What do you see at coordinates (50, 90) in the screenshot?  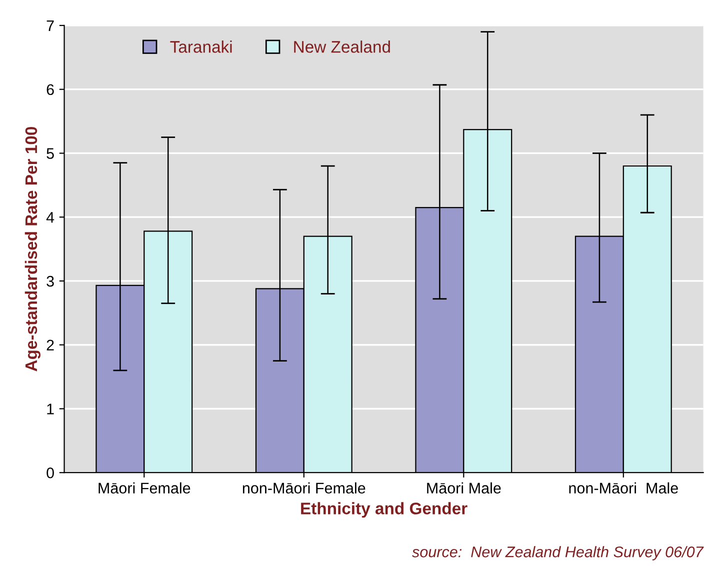 I see `y-tick-label: 6` at bounding box center [50, 90].